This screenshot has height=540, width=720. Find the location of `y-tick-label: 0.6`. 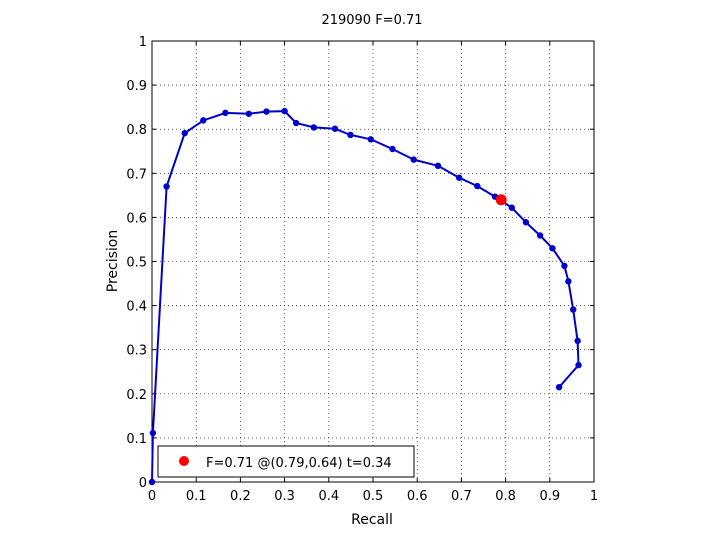

y-tick-label: 0.6 is located at coordinates (136, 218).